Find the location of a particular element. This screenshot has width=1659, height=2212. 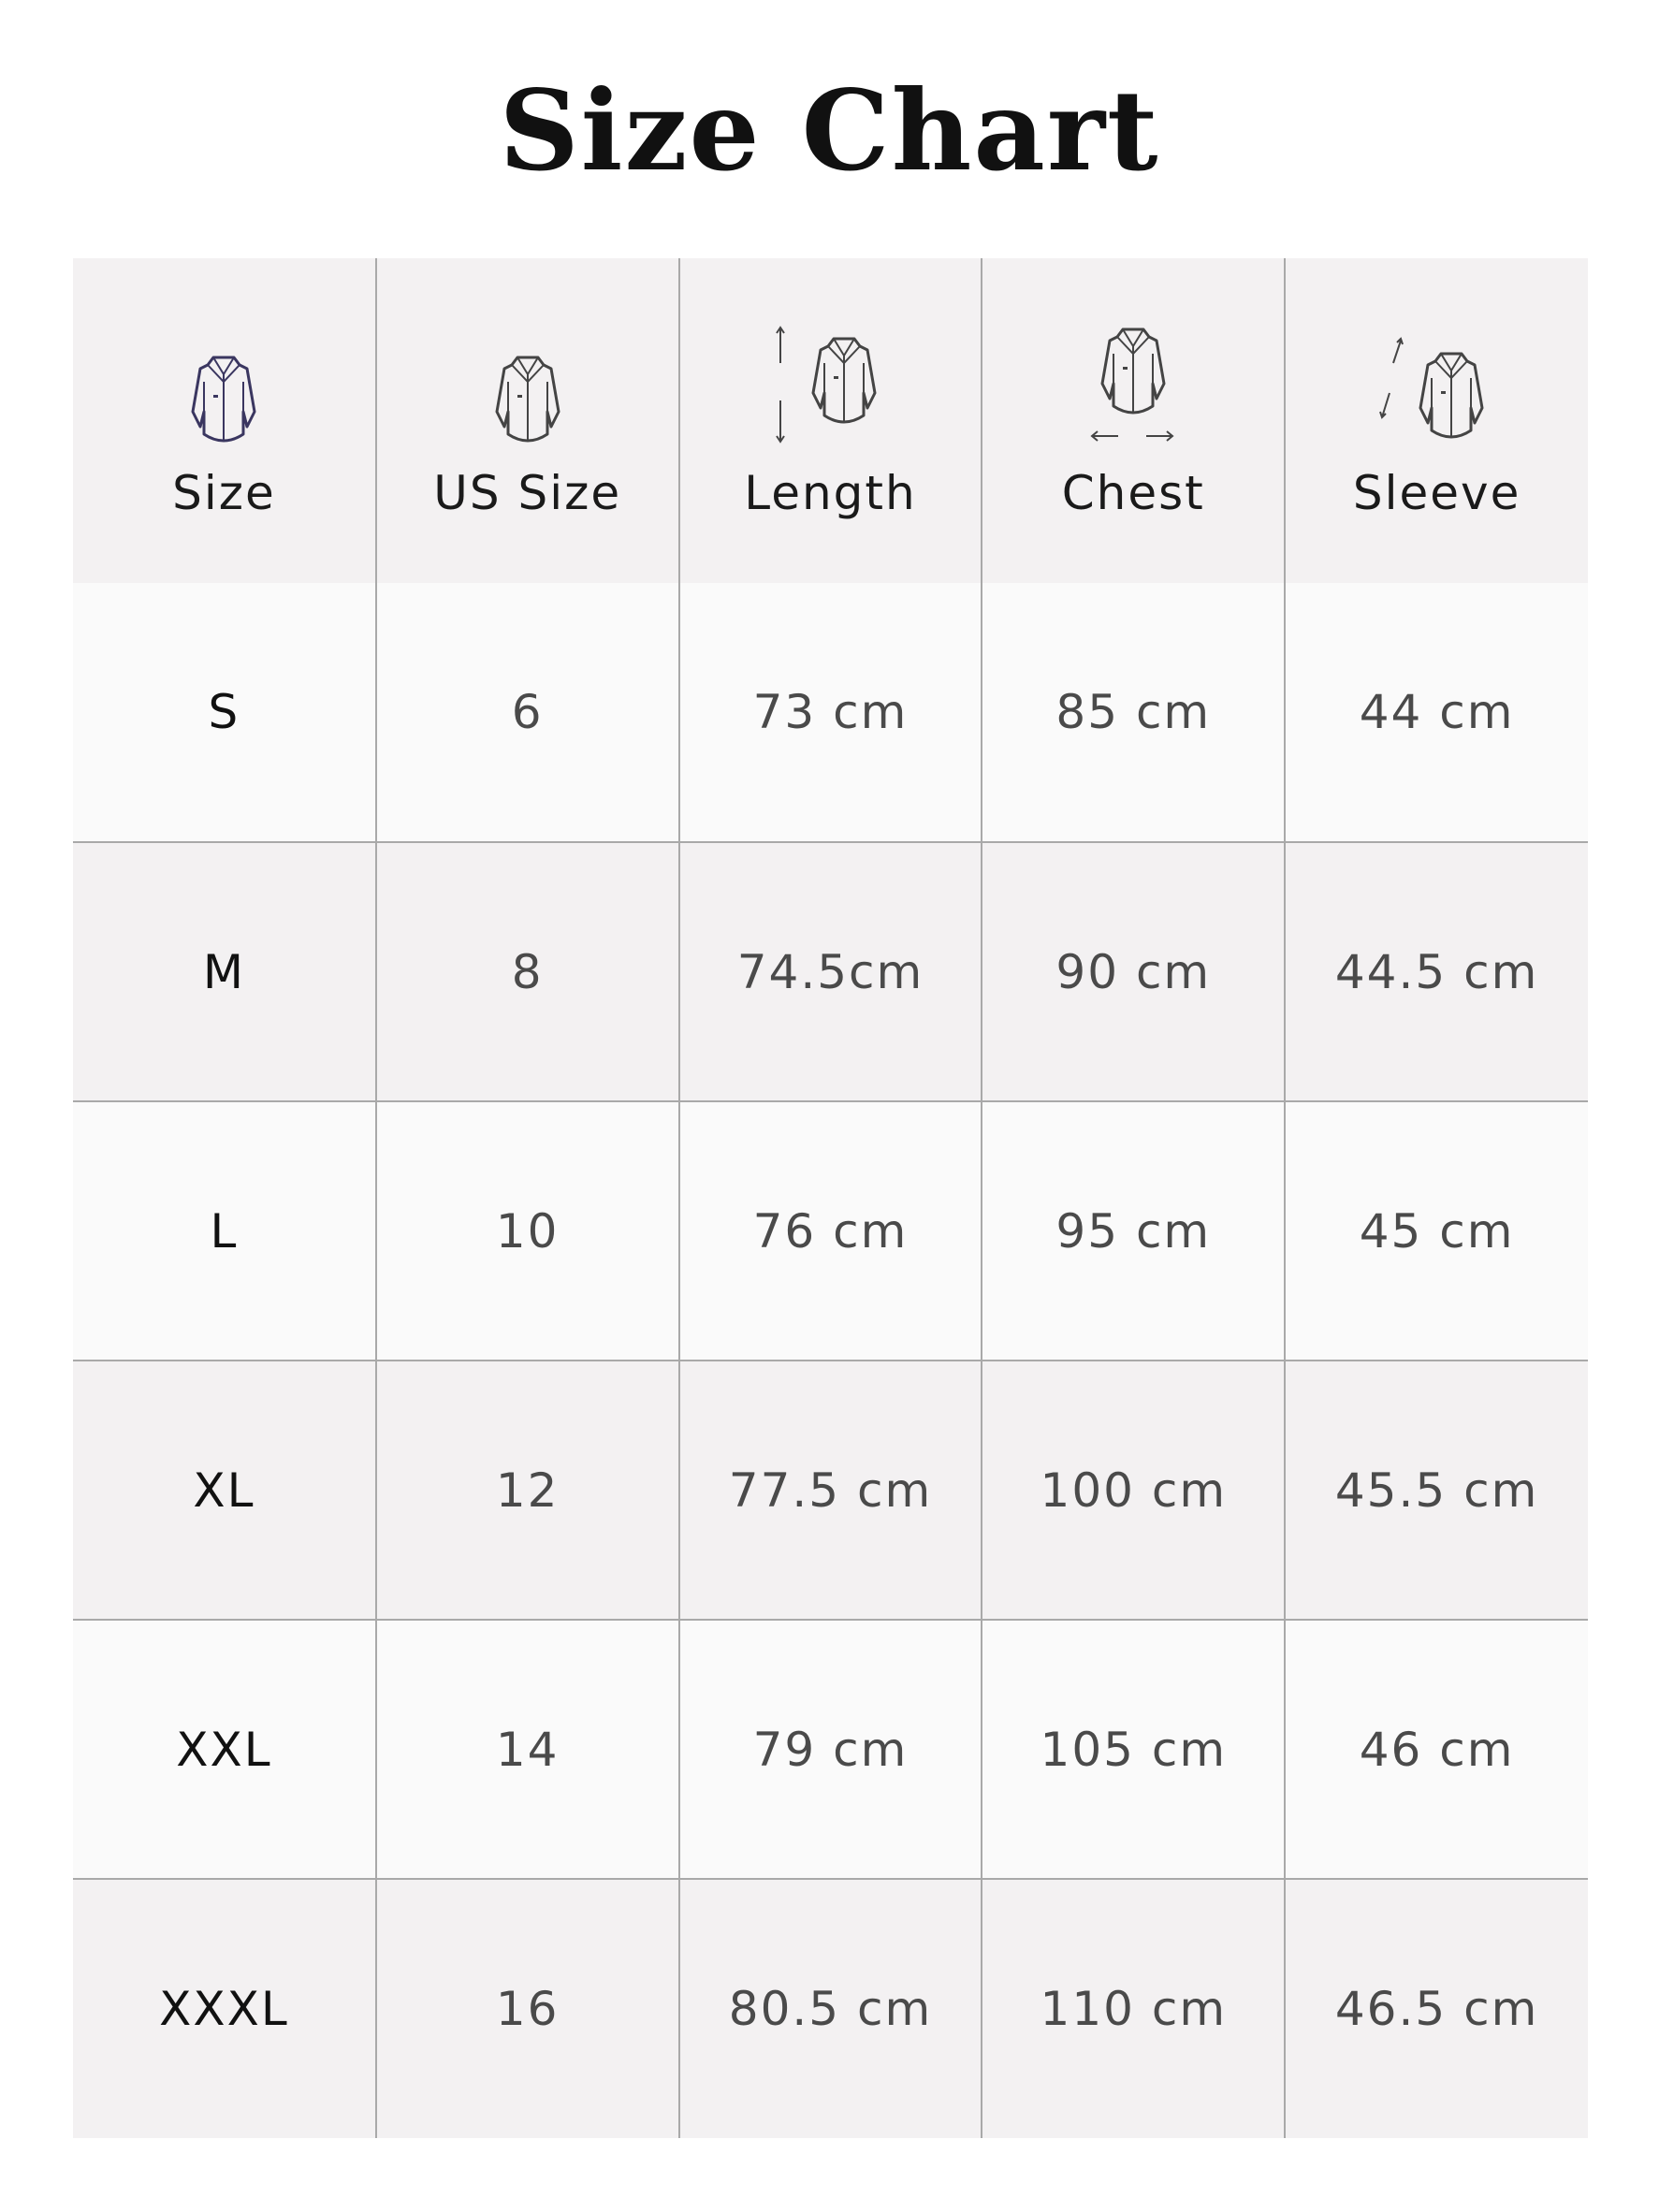

cell-chest: 110 cm is located at coordinates (1133, 2008).